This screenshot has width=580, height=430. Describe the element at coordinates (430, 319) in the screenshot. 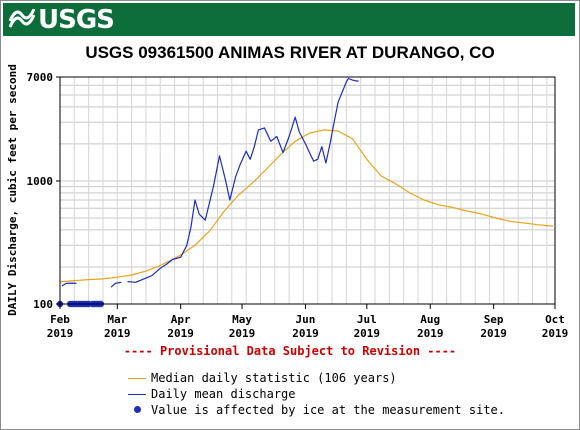

I see `x-tick-label-month: Aug` at that location.